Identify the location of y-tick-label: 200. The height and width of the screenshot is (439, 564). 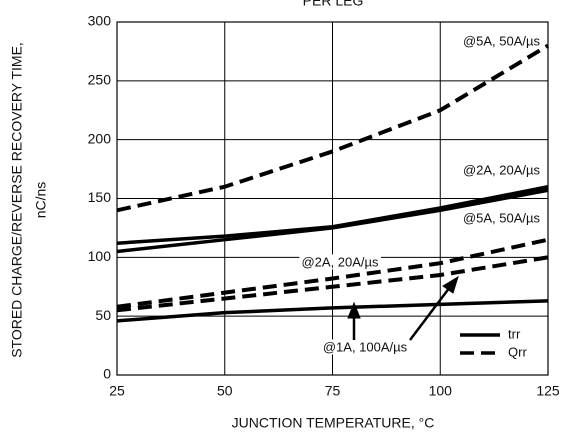
(100, 138).